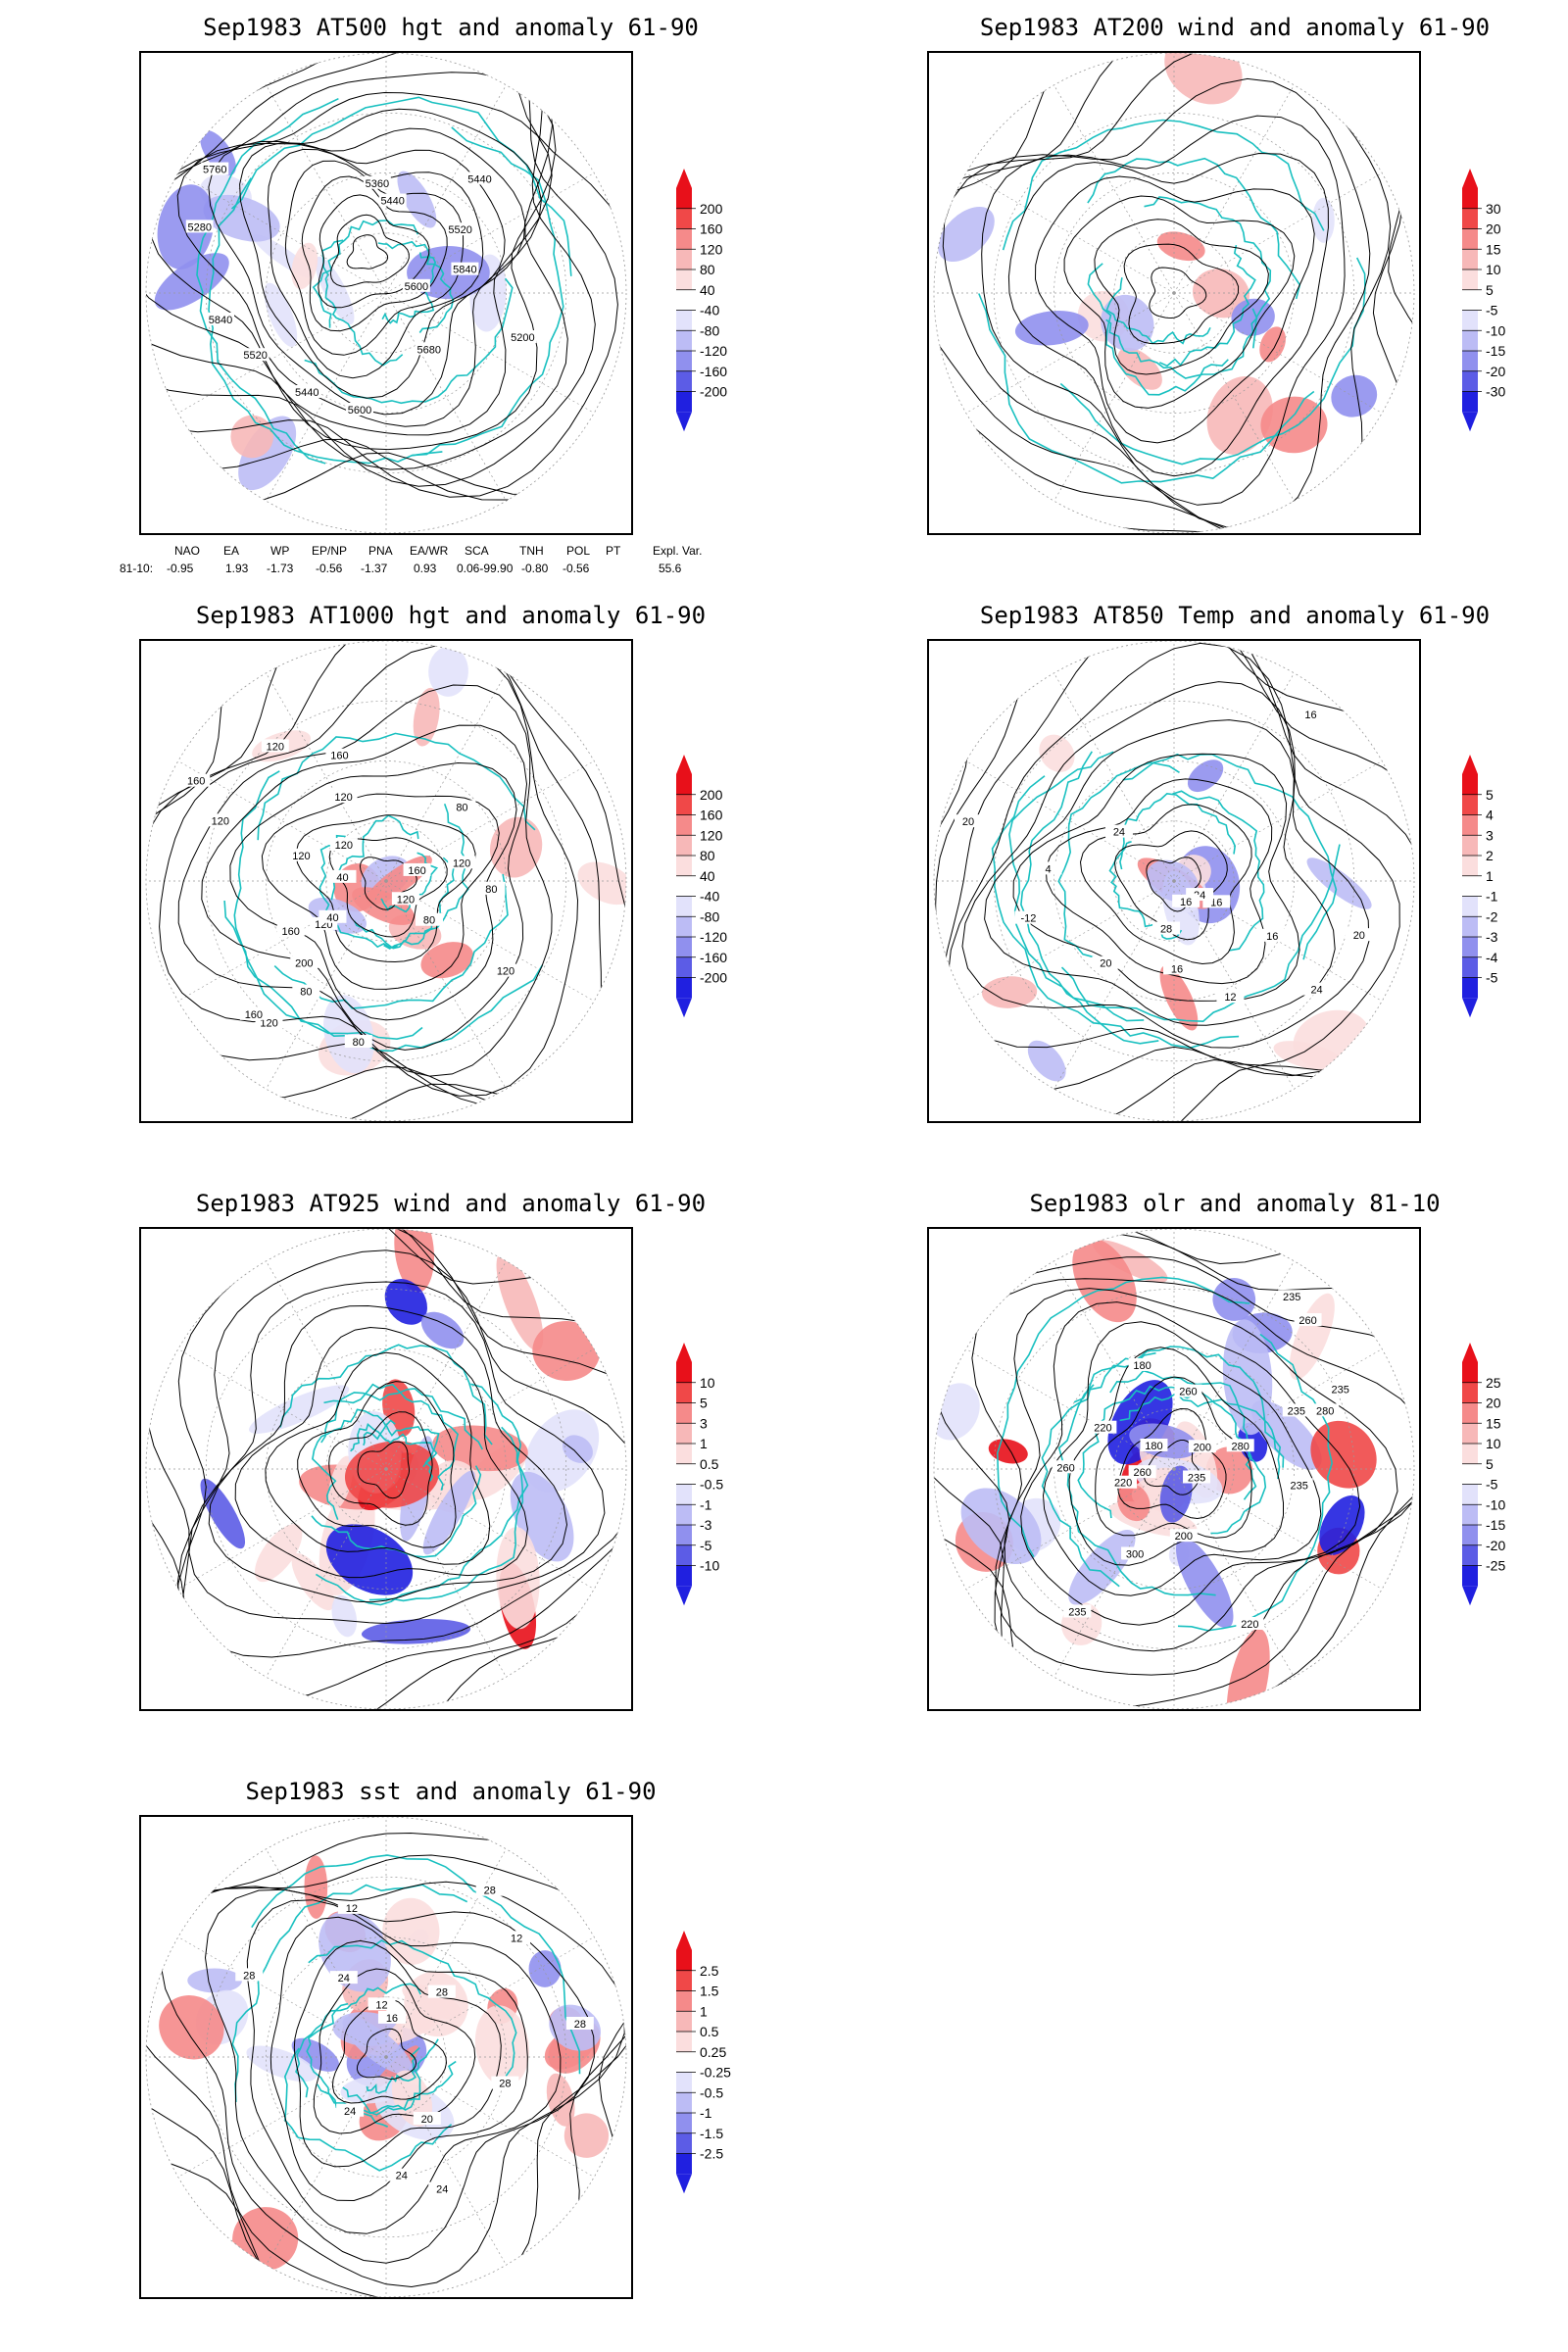  What do you see at coordinates (1493, 269) in the screenshot?
I see `colorbar-label: 10` at bounding box center [1493, 269].